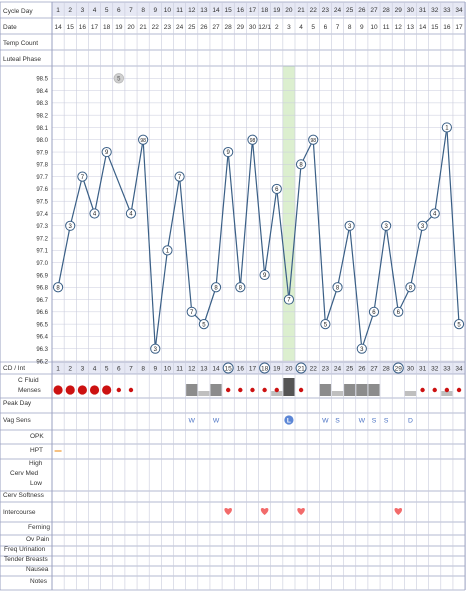  I want to click on date-label: 10, so click(374, 27).